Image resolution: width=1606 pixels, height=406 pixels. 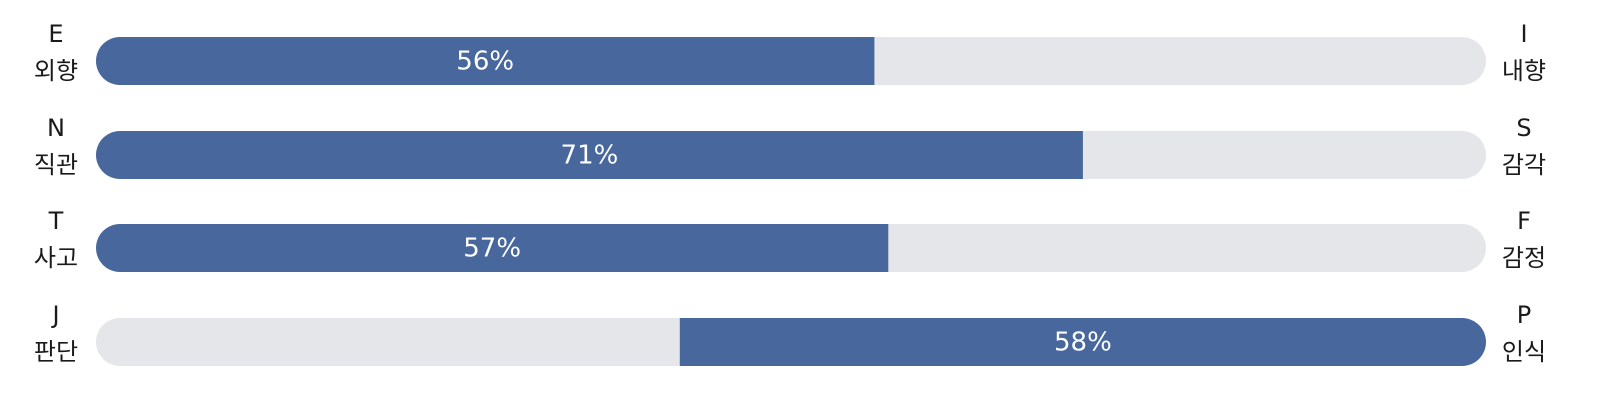 What do you see at coordinates (1524, 71) in the screenshot?
I see `right-name: 내향` at bounding box center [1524, 71].